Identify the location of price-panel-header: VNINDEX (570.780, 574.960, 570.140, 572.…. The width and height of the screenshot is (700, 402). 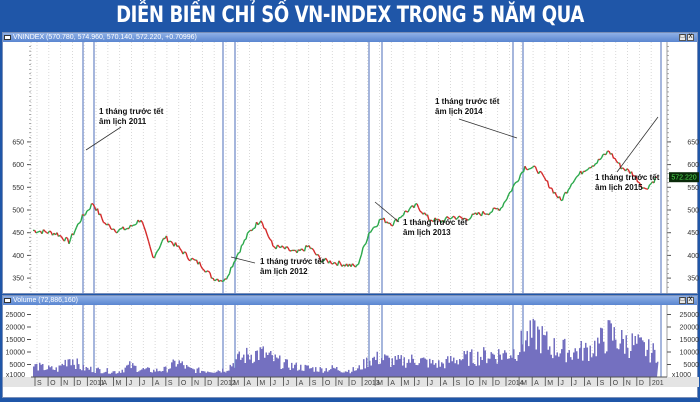
(350, 37).